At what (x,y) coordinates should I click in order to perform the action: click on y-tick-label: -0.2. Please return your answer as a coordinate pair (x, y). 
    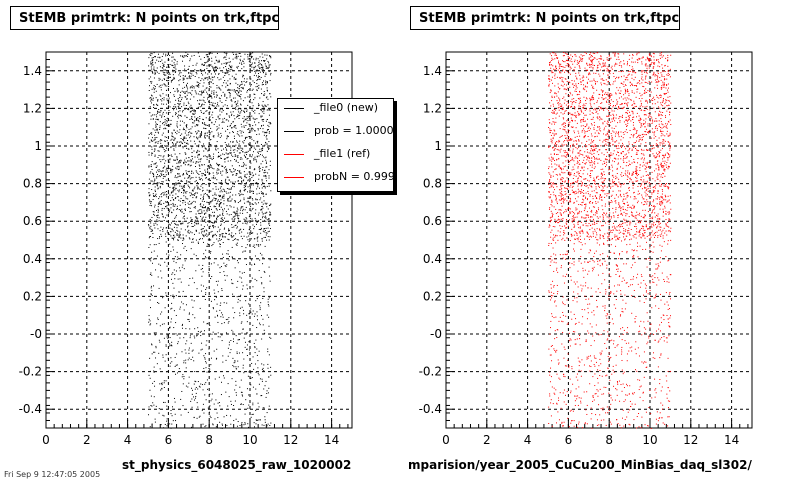
    Looking at the image, I should click on (30, 372).